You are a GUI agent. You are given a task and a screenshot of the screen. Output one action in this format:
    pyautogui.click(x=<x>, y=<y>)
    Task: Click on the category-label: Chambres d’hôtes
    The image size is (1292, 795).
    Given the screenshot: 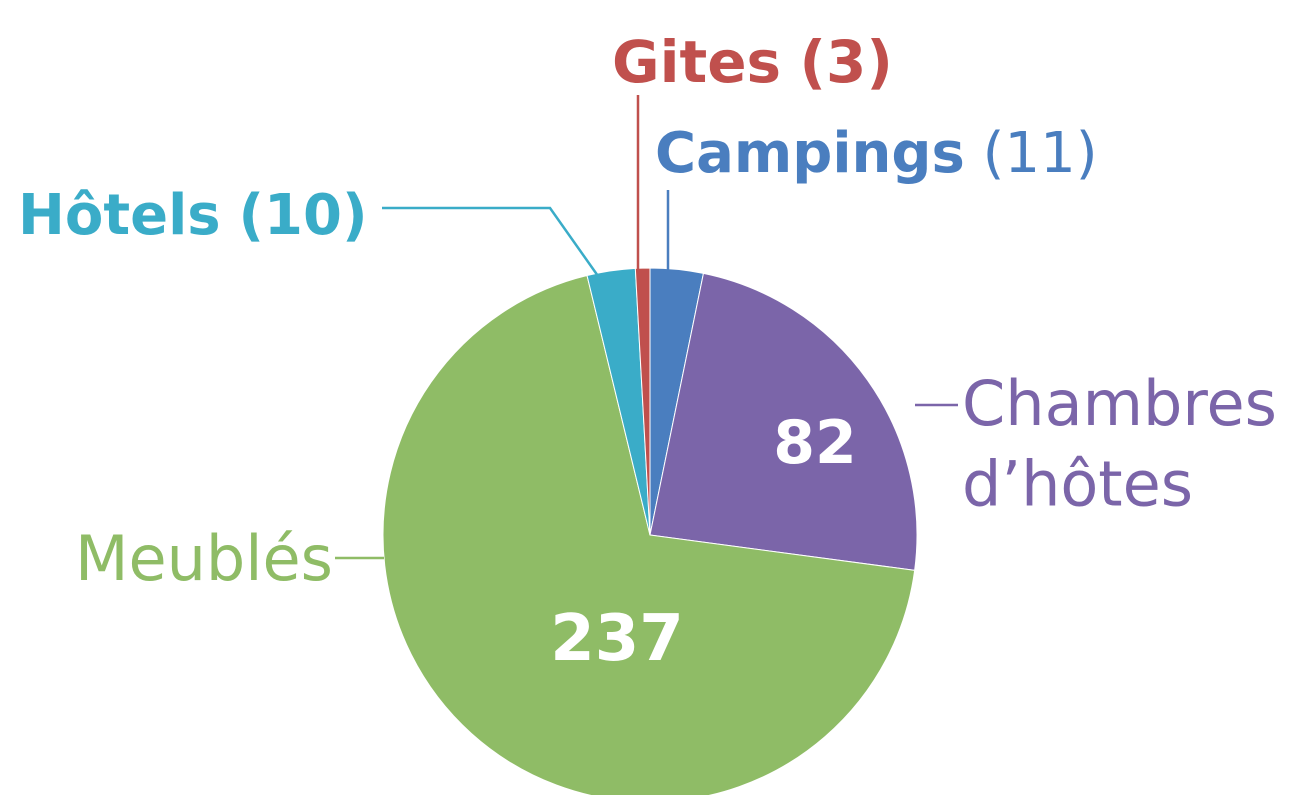 What is the action you would take?
    pyautogui.click(x=1127, y=444)
    